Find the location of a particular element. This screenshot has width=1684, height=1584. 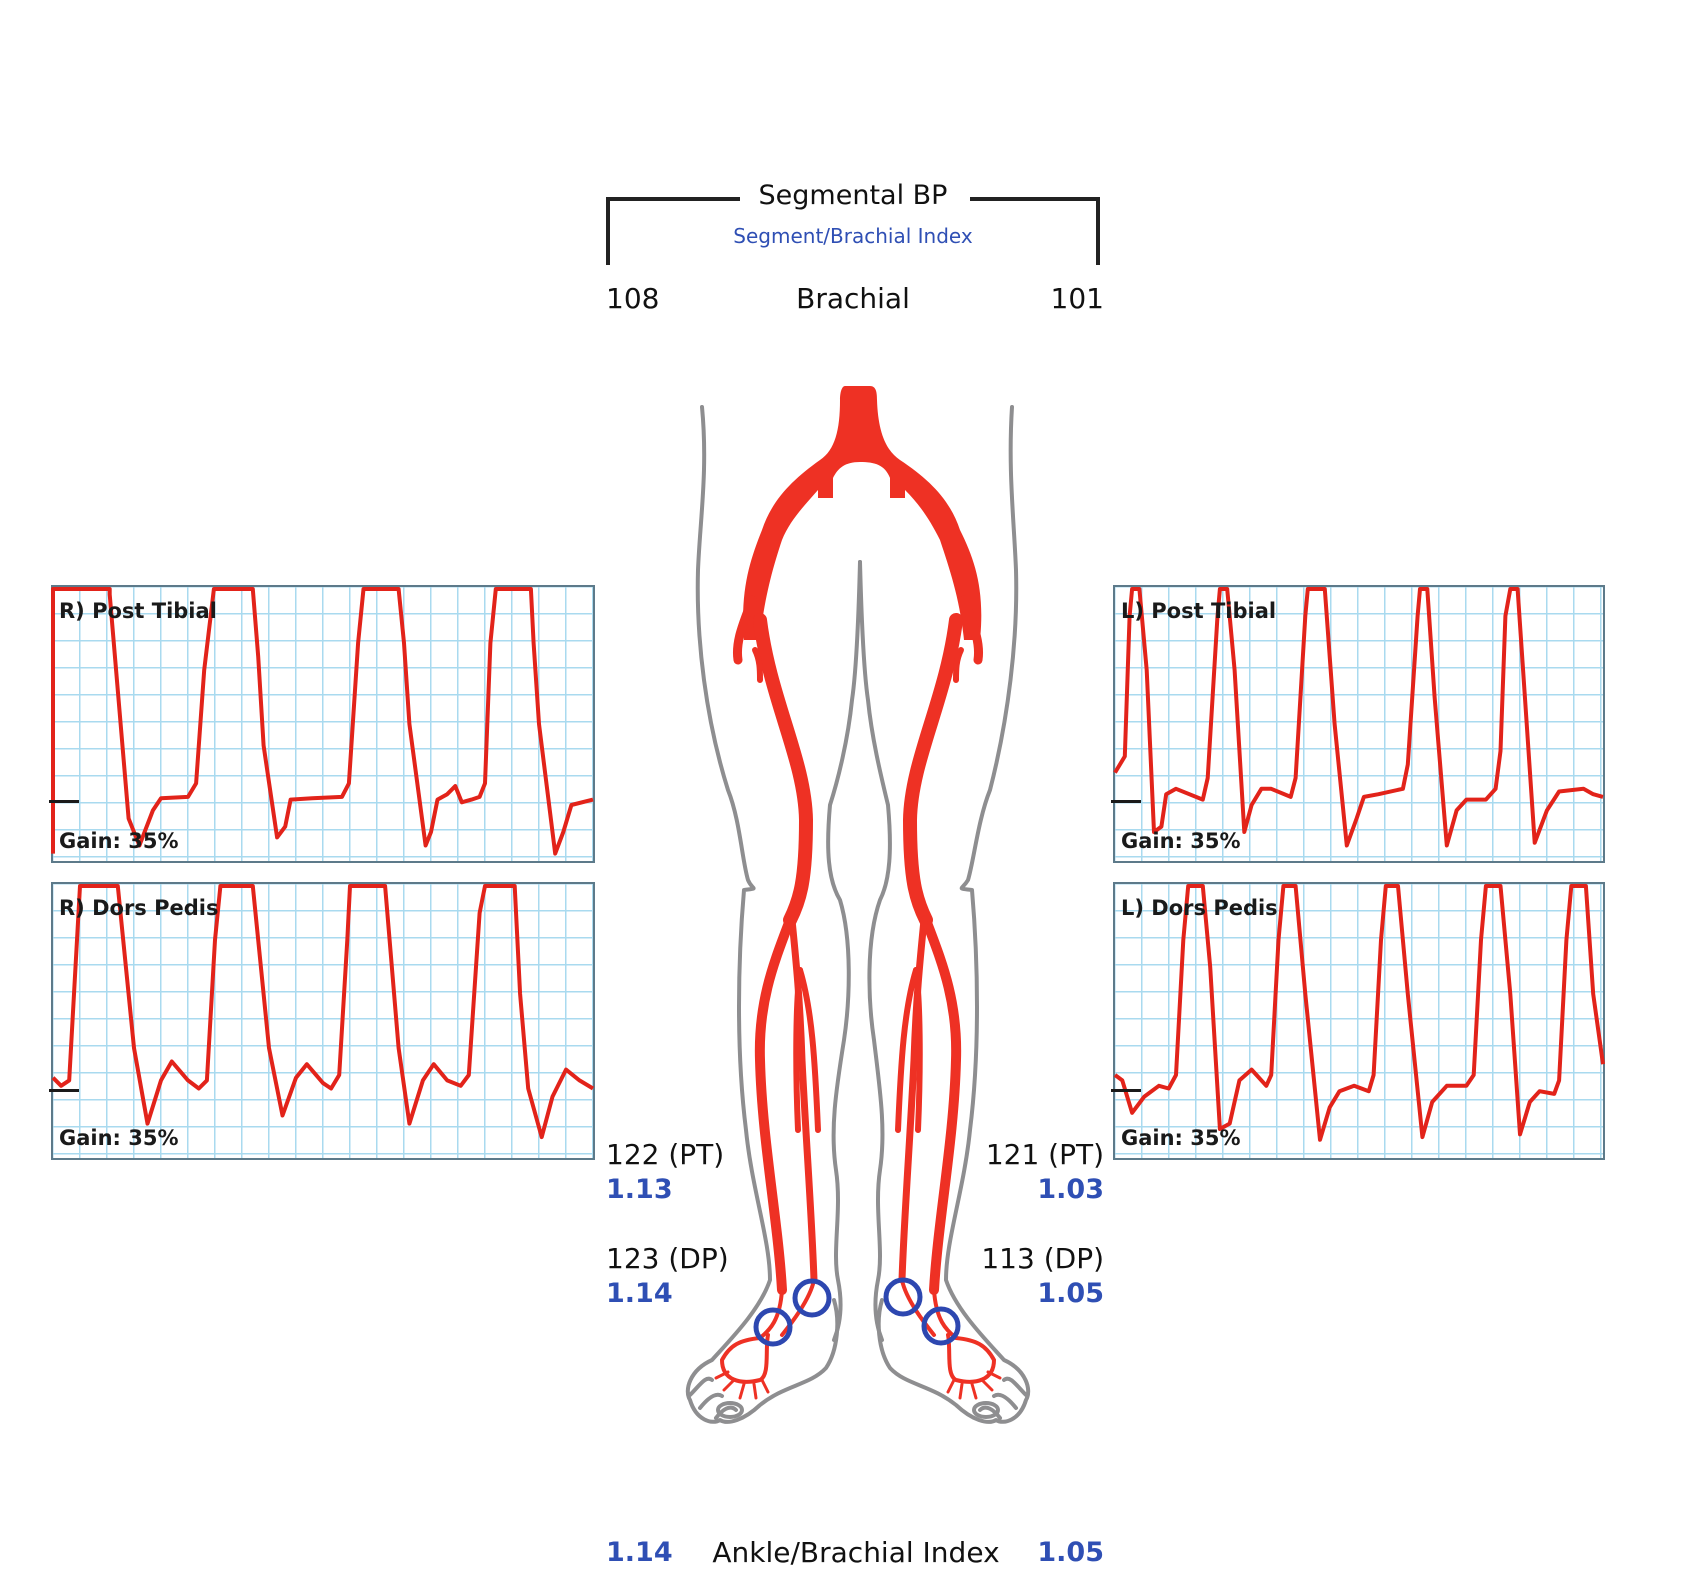

sensor-rings is located at coordinates (857, 1312).